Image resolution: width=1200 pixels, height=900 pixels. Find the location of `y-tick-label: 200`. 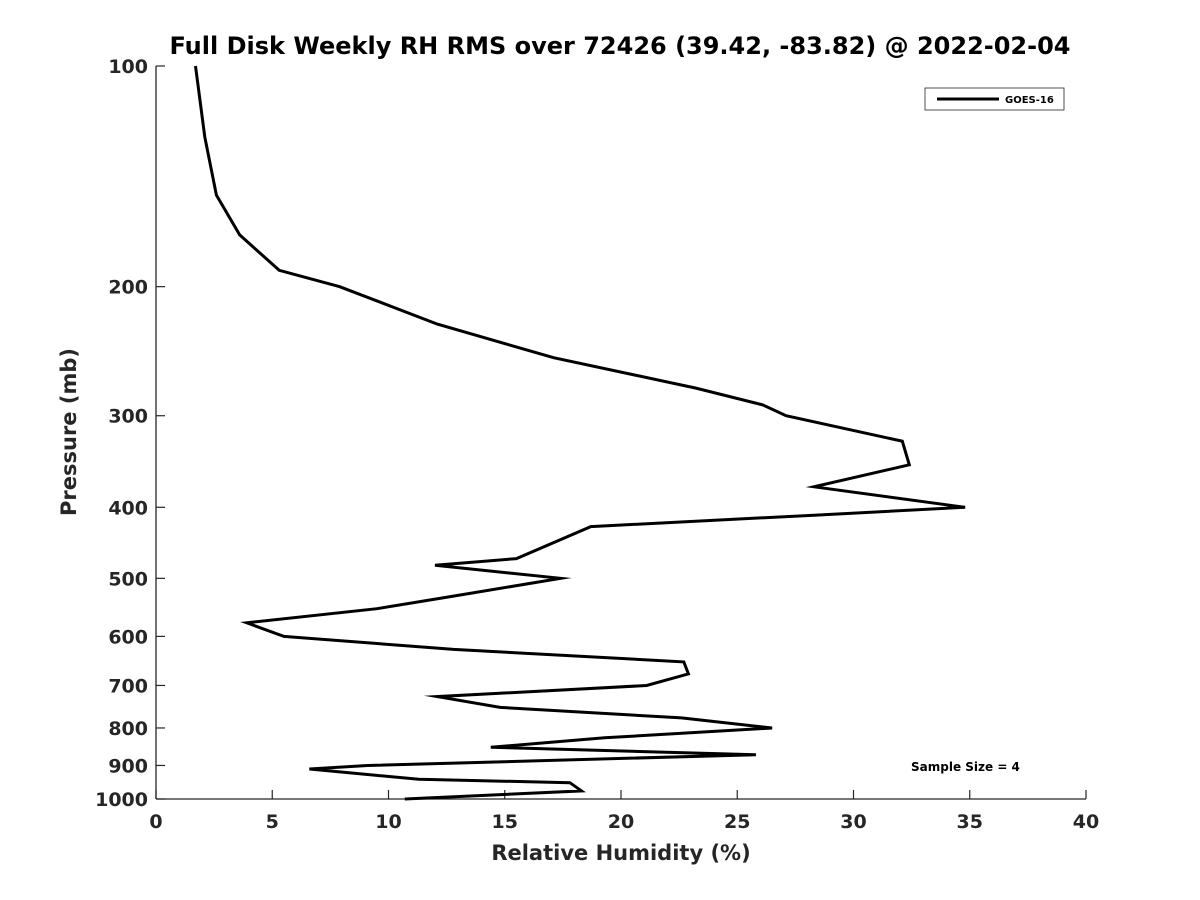

y-tick-label: 200 is located at coordinates (128, 288).